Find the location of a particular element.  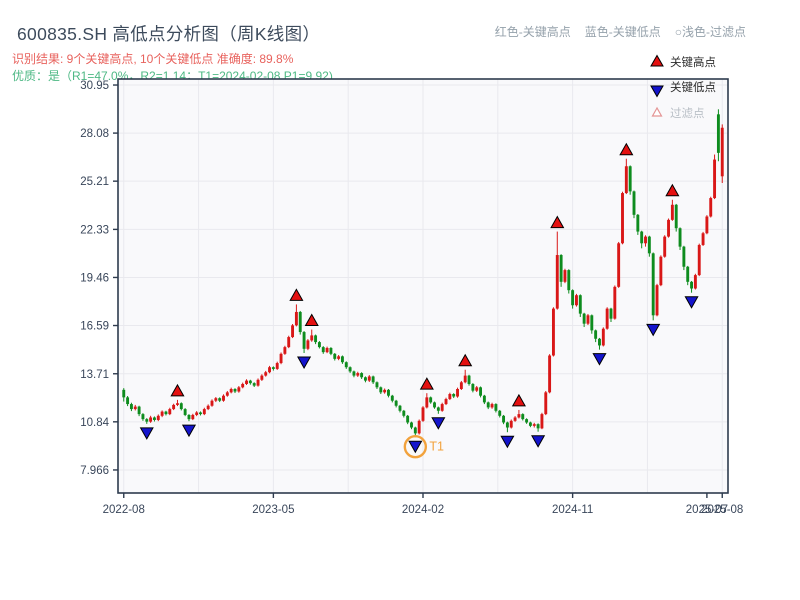

y-tick-label: 25.21 is located at coordinates (94, 182).